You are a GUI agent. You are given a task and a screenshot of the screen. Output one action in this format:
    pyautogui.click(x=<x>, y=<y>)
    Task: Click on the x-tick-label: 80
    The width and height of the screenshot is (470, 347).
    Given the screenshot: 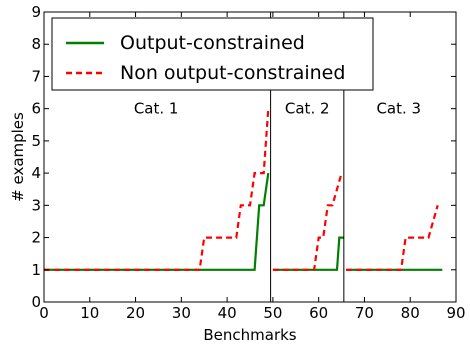 What is the action you would take?
    pyautogui.click(x=410, y=313)
    